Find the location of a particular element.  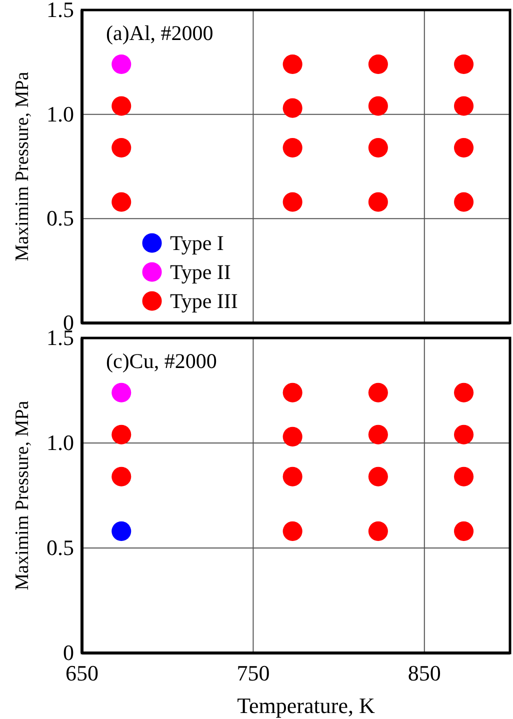

legend-label: Type I is located at coordinates (197, 243).